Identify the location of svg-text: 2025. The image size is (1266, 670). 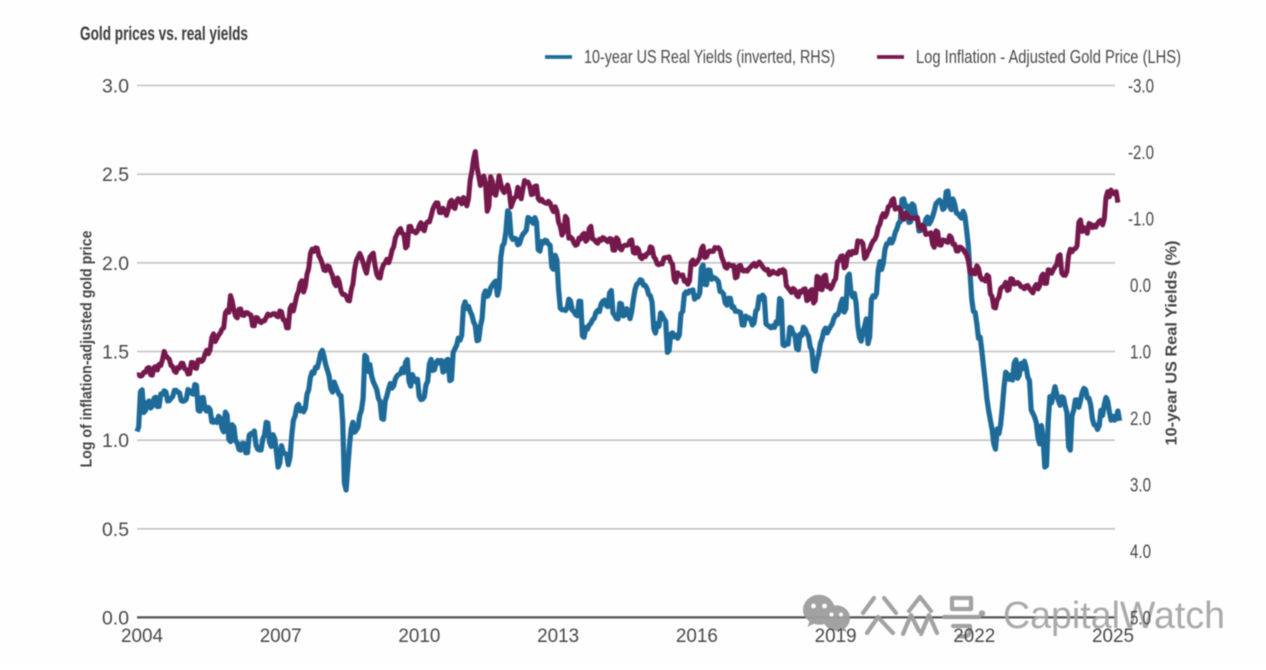
(1113, 636).